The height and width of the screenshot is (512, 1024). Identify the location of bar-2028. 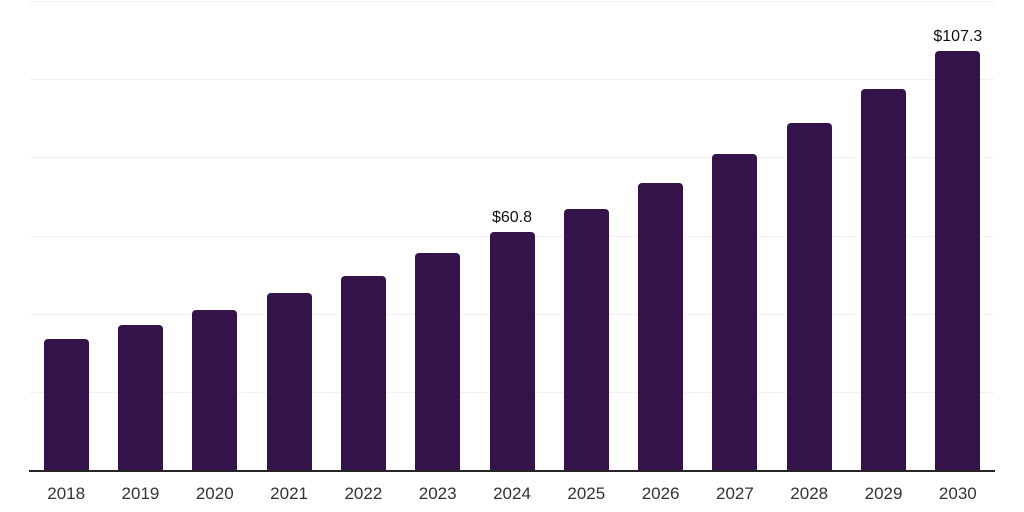
(809, 296).